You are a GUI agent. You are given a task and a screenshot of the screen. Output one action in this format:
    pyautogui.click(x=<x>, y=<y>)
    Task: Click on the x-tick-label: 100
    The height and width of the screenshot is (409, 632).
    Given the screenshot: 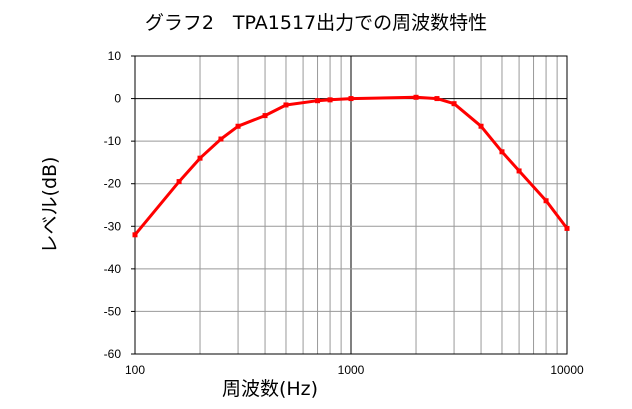 What is the action you would take?
    pyautogui.click(x=135, y=370)
    